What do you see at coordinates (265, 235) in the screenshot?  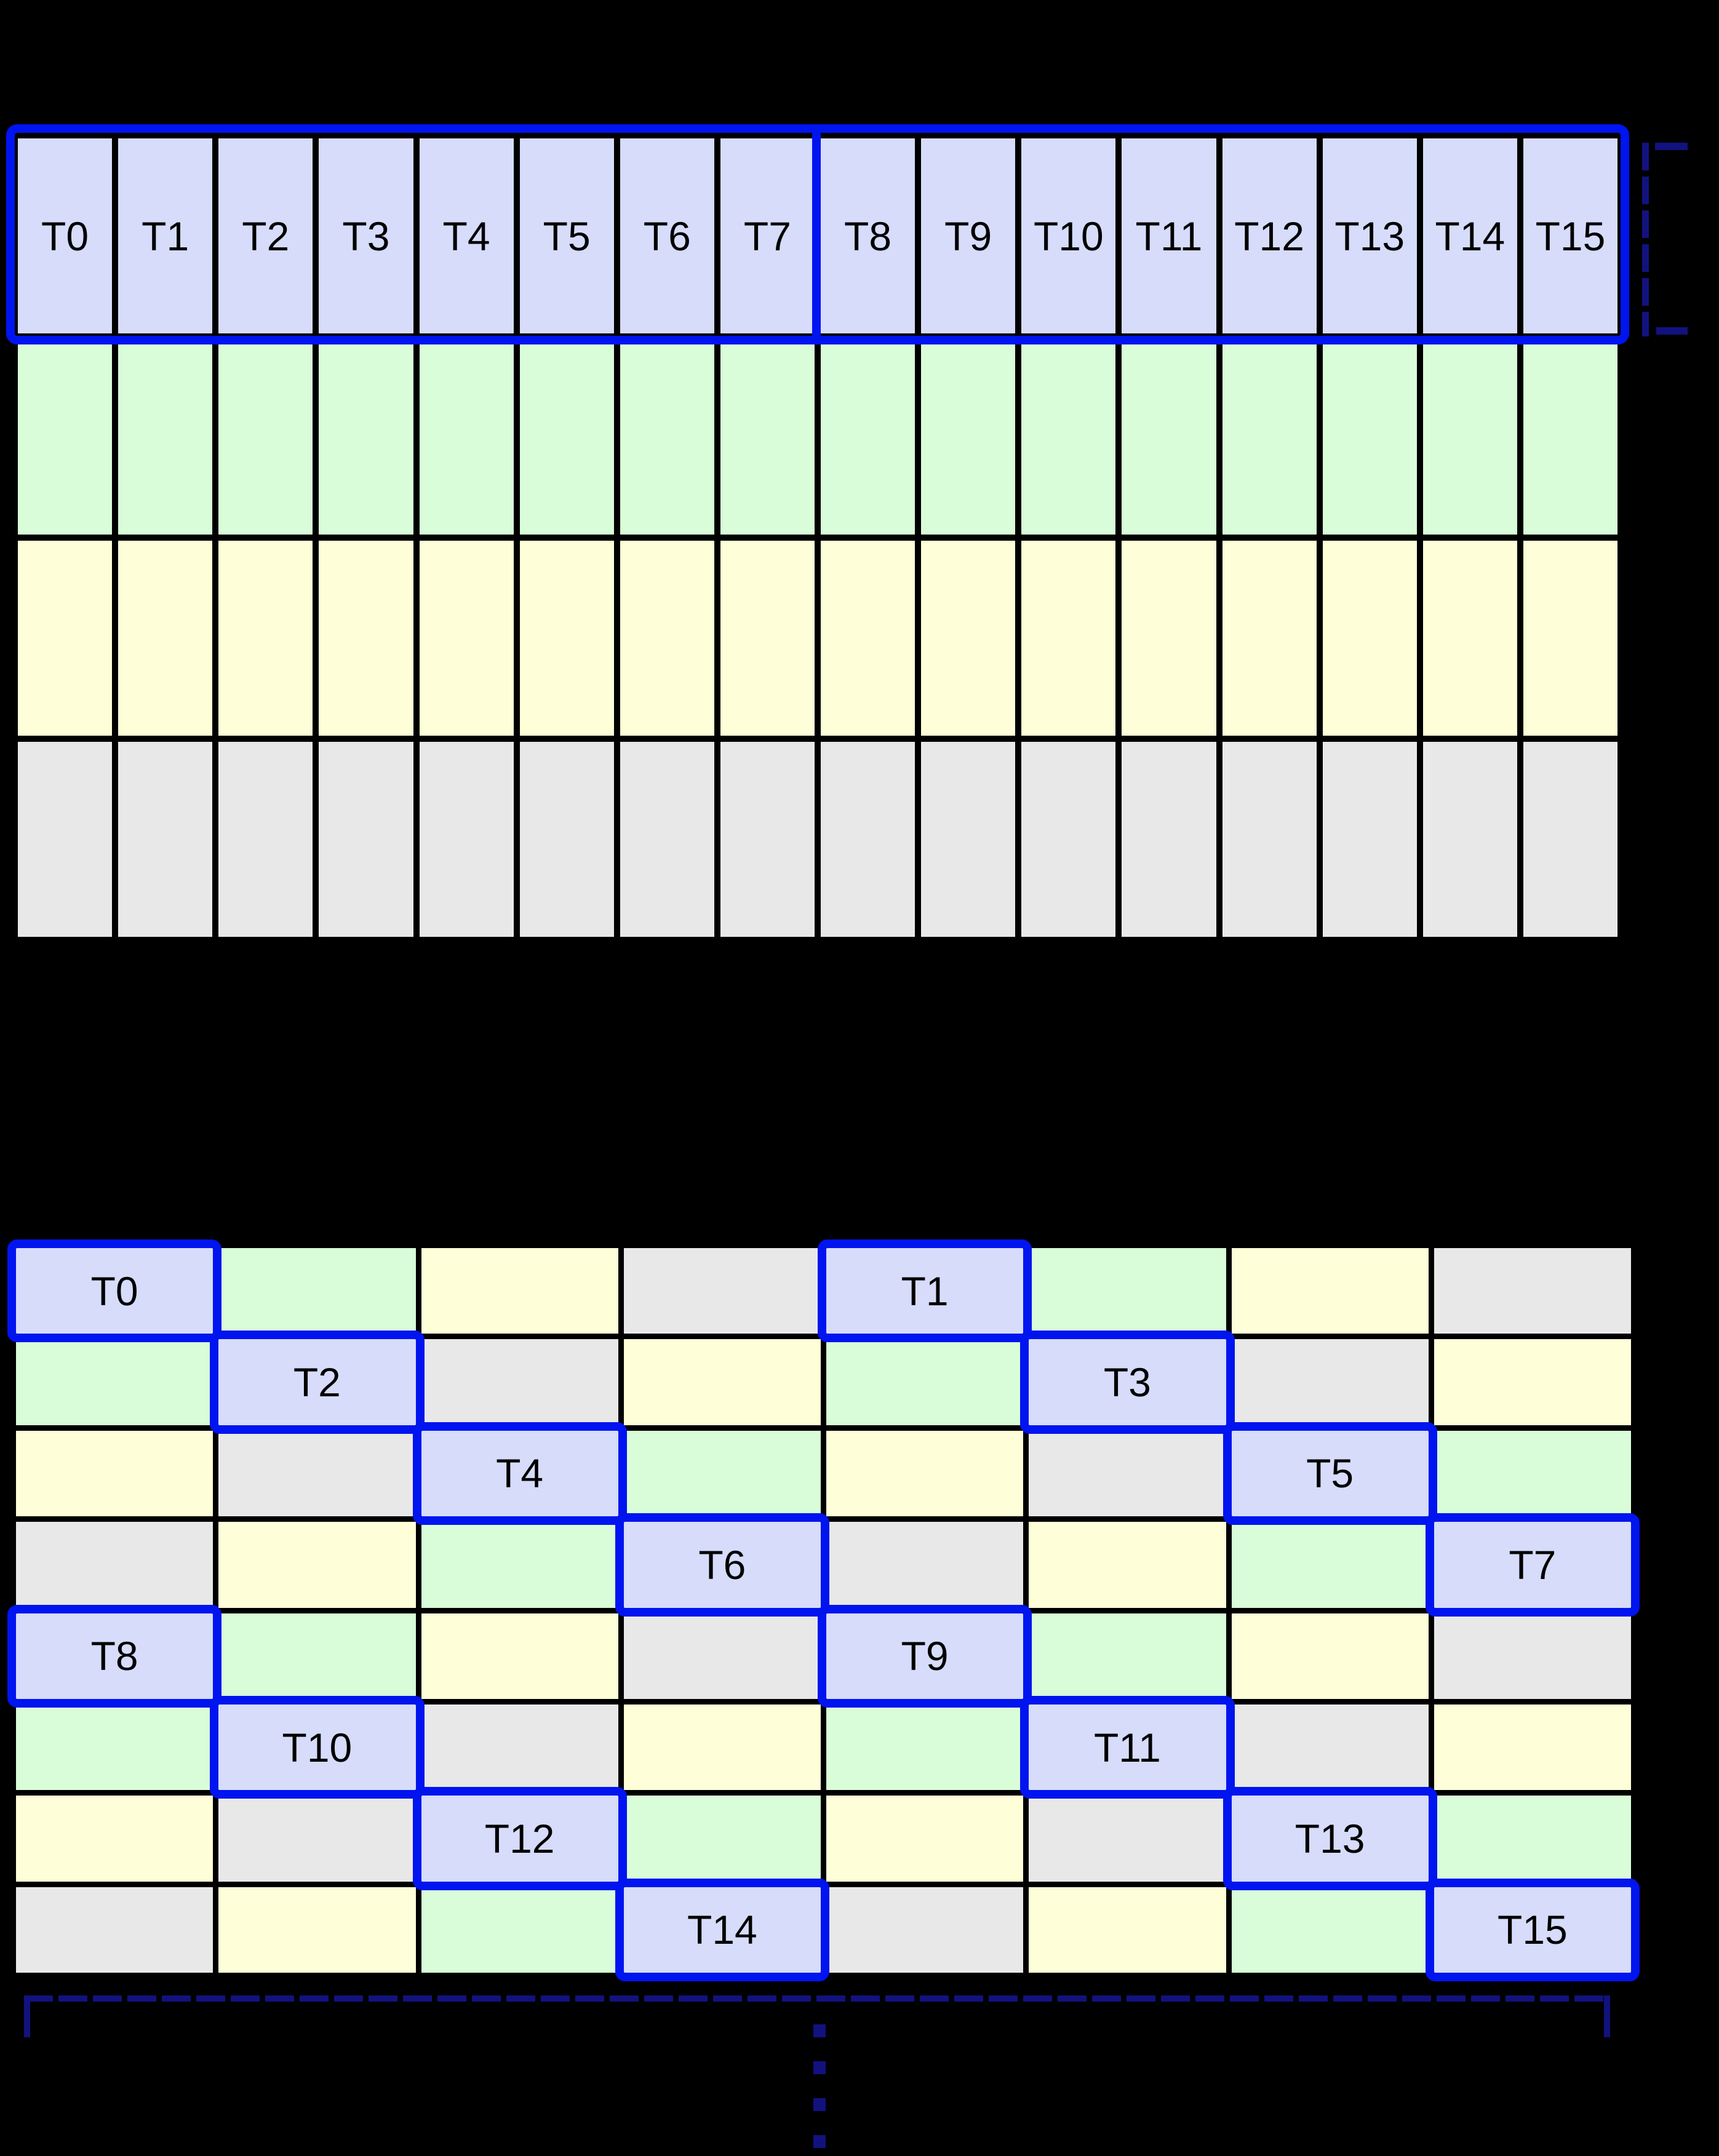 I see `top-grid-thread-cell: T2` at bounding box center [265, 235].